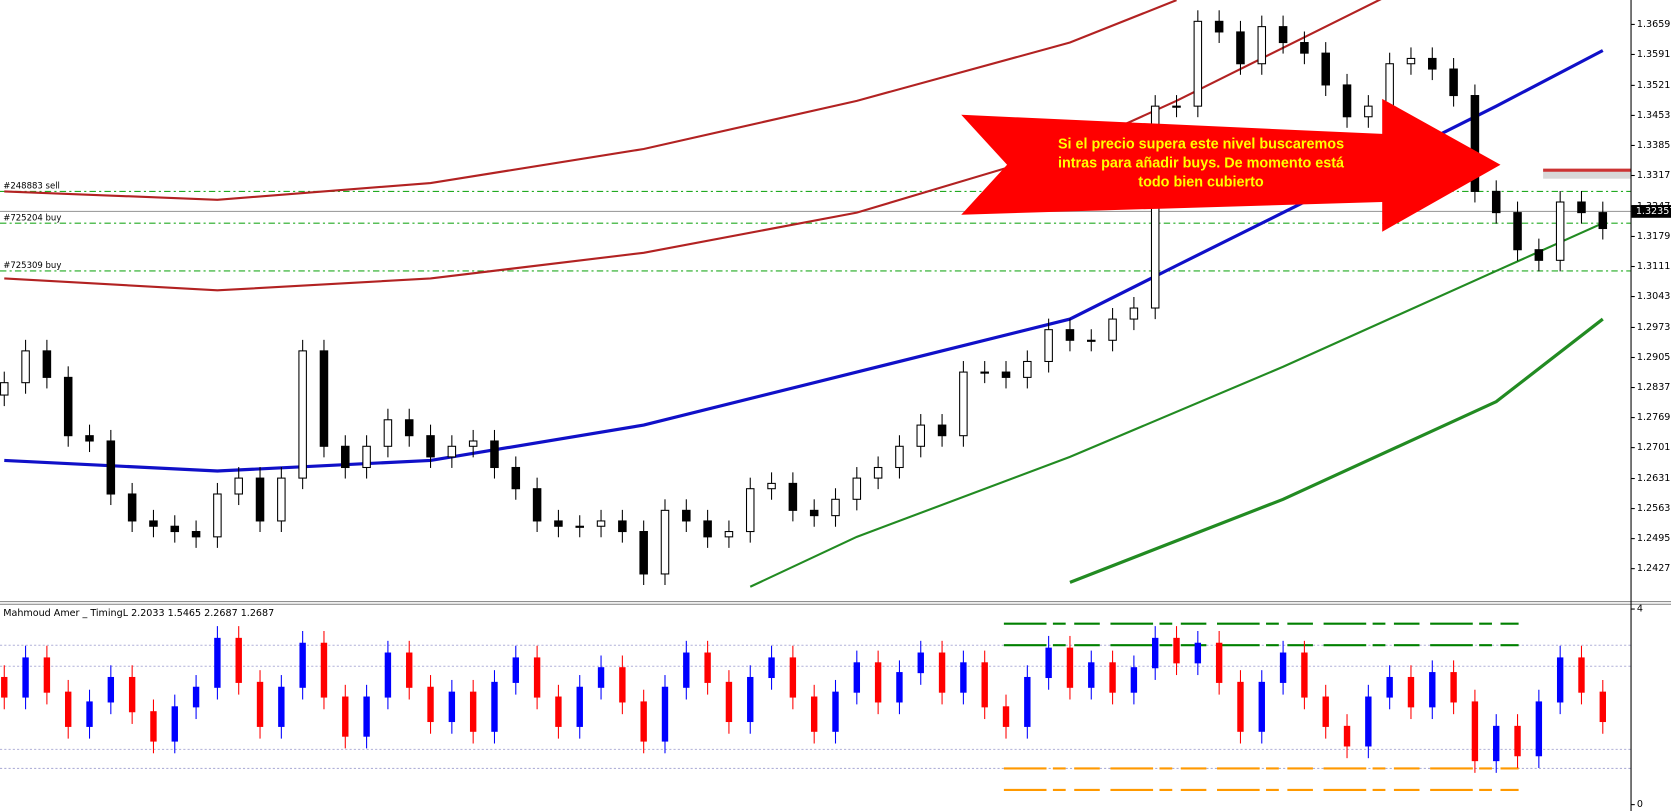  I want to click on y-tick-label: 4, so click(1640, 609).